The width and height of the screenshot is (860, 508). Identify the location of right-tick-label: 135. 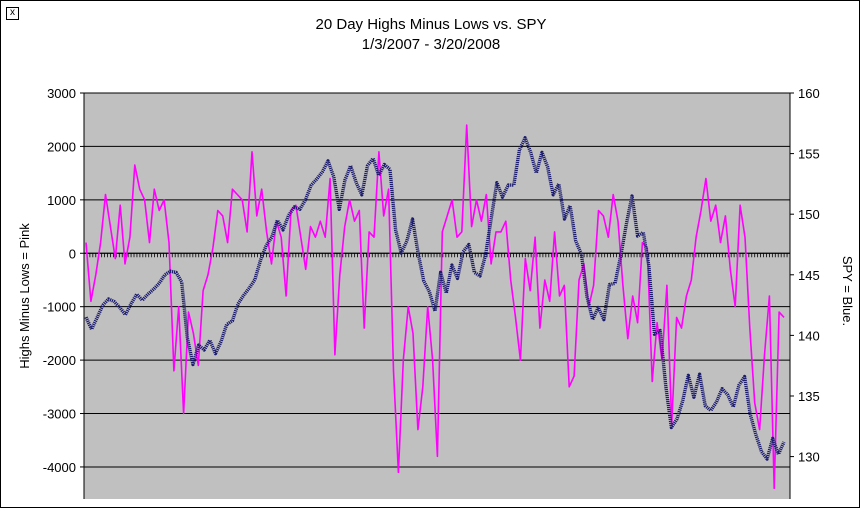
(809, 396).